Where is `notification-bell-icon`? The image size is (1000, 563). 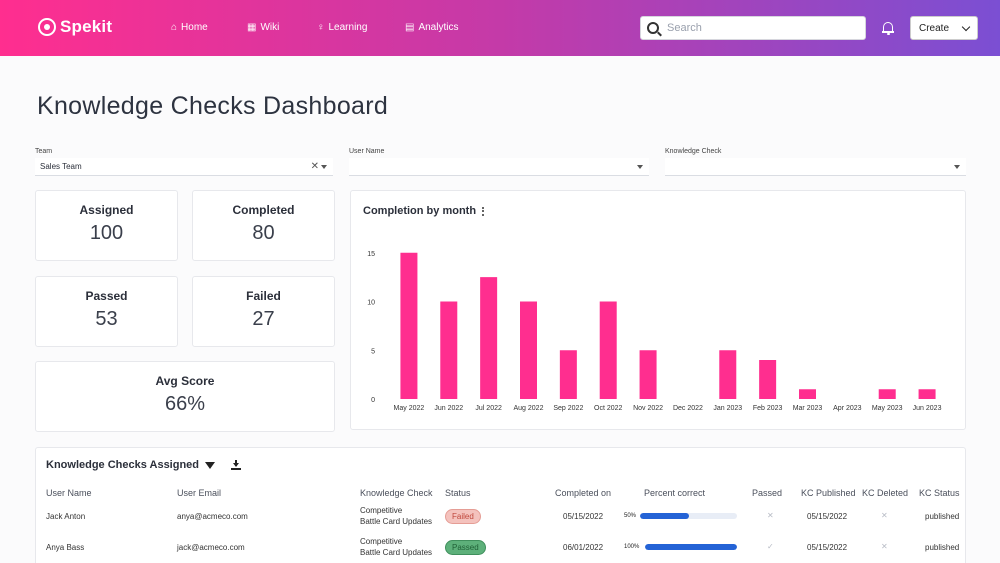
notification-bell-icon is located at coordinates (888, 28).